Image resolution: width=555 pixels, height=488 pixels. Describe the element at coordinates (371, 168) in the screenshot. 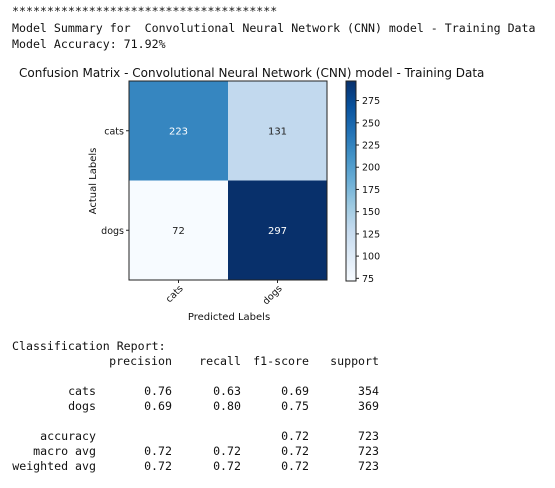

I see `colorbar-tick-label: 200` at that location.